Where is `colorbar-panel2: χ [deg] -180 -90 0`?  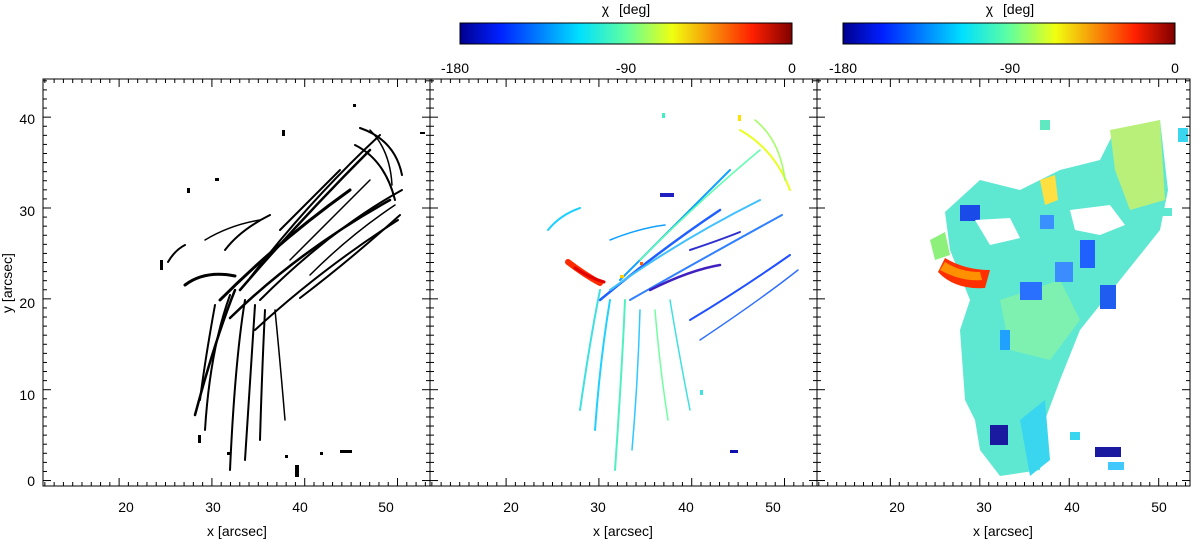 colorbar-panel2: χ [deg] -180 -90 0 is located at coordinates (618, 38).